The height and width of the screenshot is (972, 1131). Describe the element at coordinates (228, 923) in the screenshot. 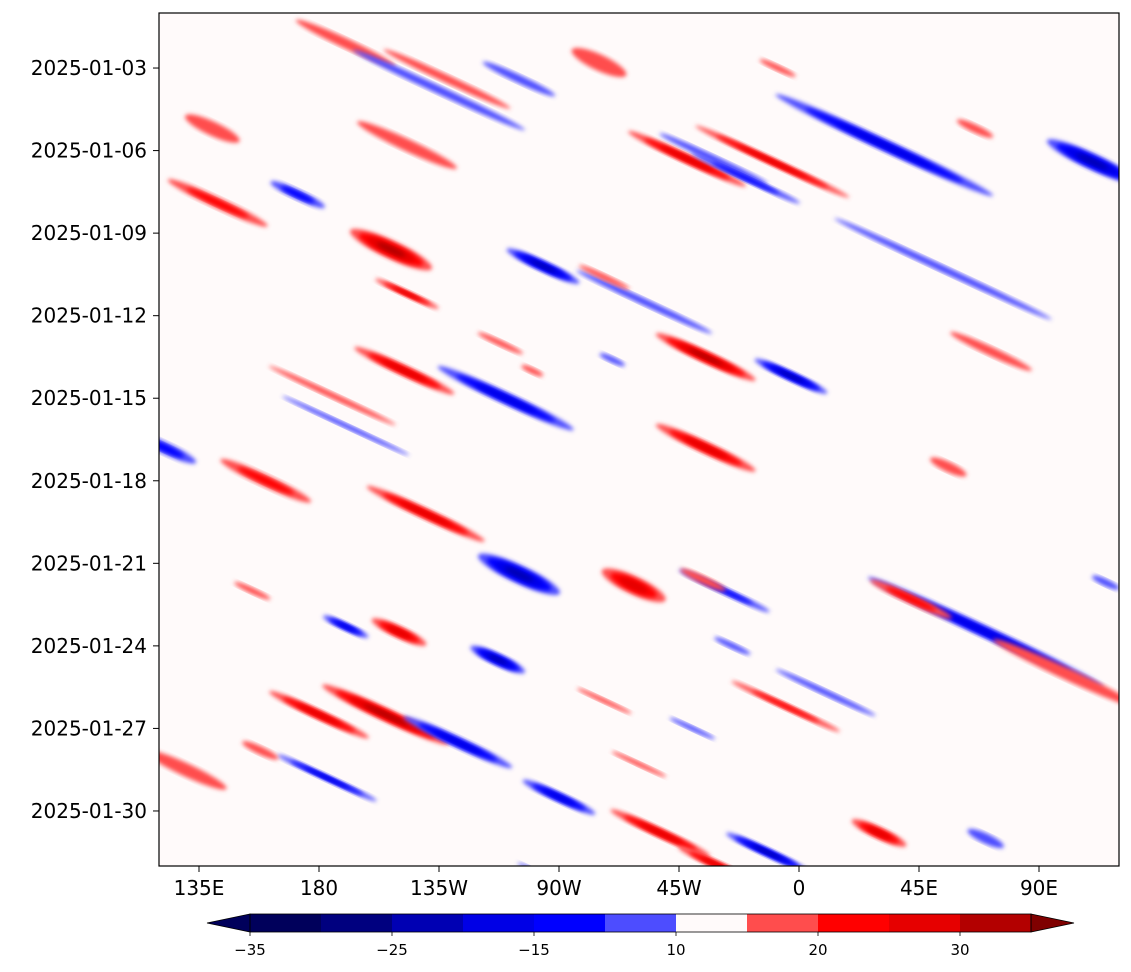

I see `colorbar-extend-min` at that location.